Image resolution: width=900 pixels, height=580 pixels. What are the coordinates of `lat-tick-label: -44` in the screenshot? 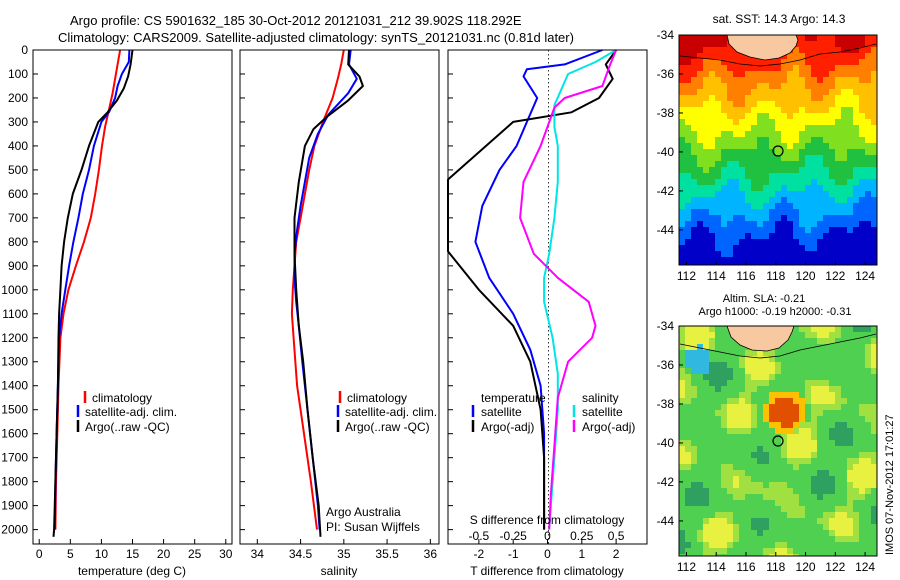 It's located at (666, 521).